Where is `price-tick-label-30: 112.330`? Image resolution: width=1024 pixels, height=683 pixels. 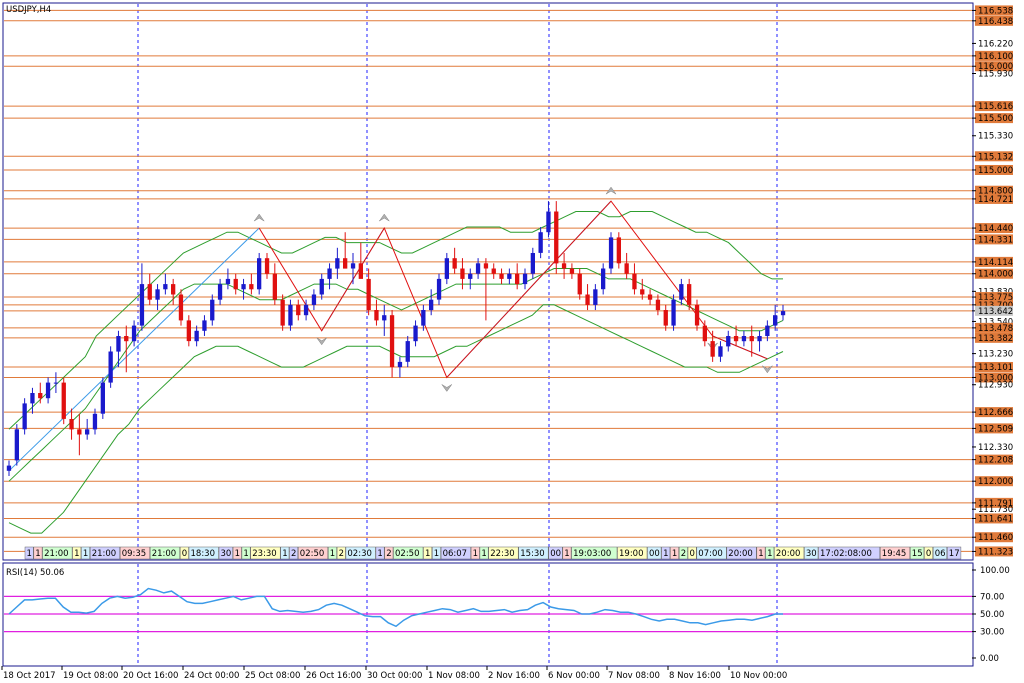 price-tick-label-30: 112.330 is located at coordinates (995, 448).